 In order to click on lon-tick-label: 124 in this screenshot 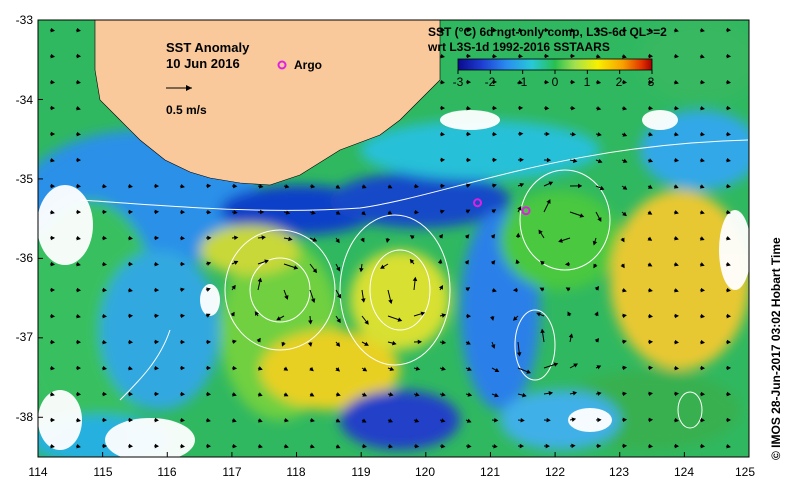, I will do `click(684, 472)`.